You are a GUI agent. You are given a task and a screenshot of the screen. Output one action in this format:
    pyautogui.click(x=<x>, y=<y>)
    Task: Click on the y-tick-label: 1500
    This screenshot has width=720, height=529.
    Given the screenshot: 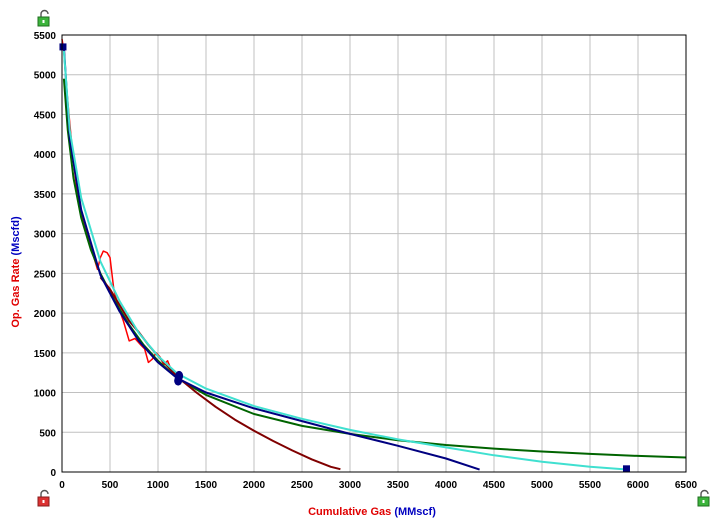 What is the action you would take?
    pyautogui.click(x=45, y=354)
    